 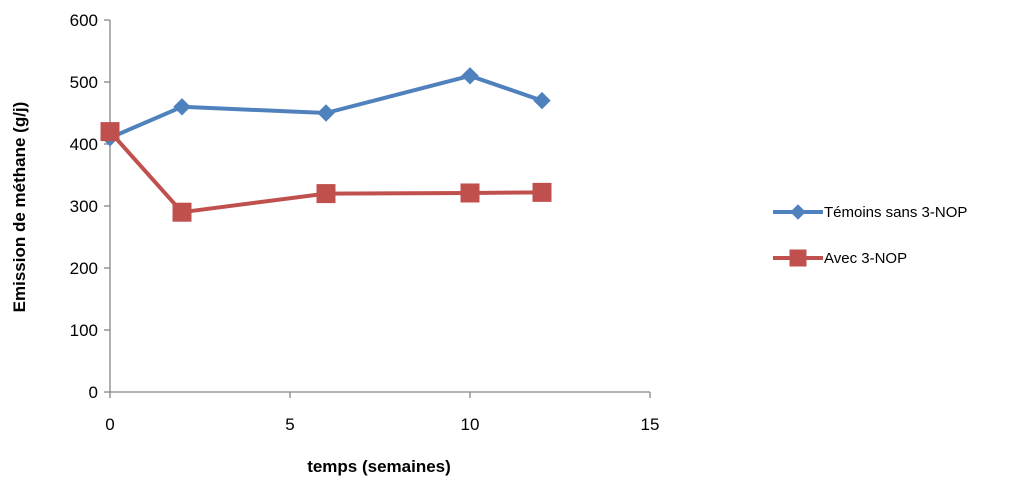 I want to click on legend: Témoins sans 3-NOP Avec 3-NOP, so click(x=870, y=235).